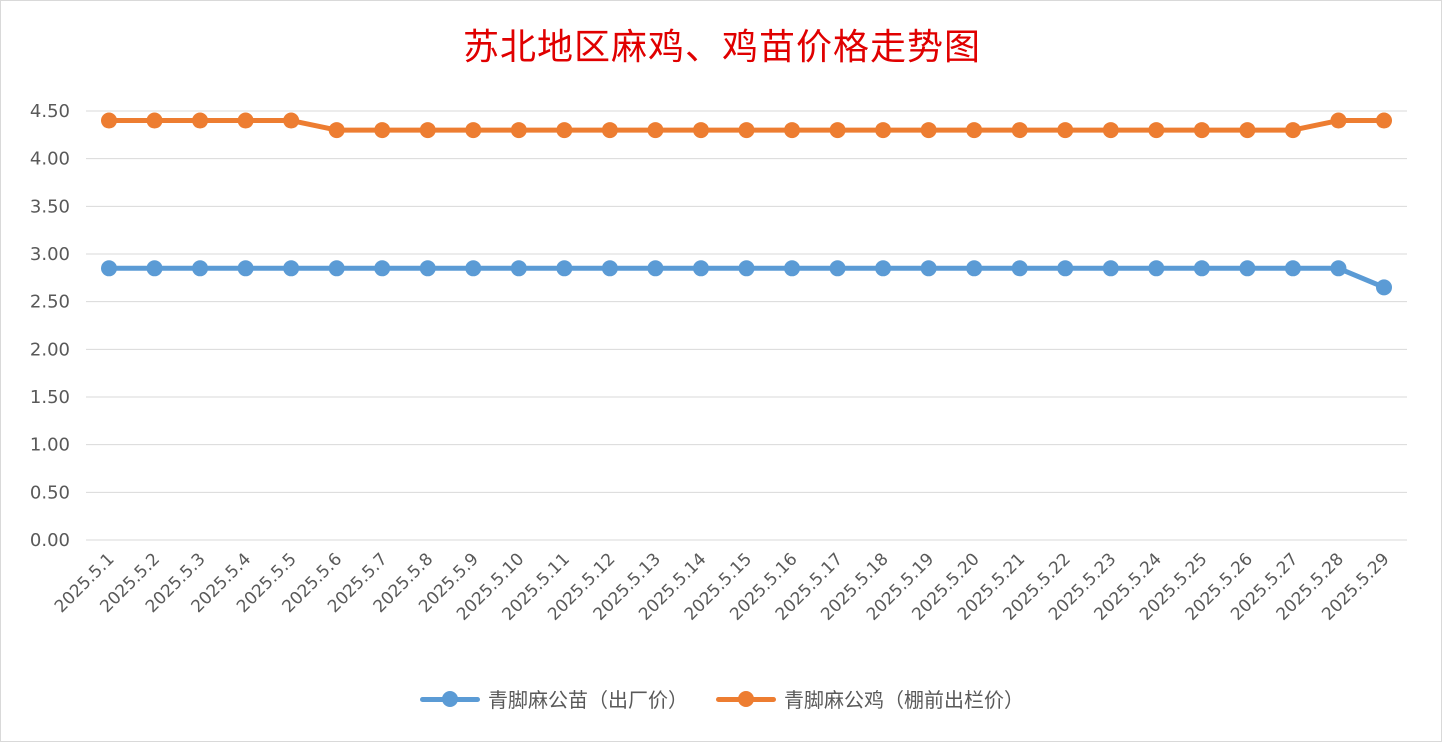 The height and width of the screenshot is (745, 1444). Describe the element at coordinates (50, 206) in the screenshot. I see `y-tick-label: 3.50` at that location.